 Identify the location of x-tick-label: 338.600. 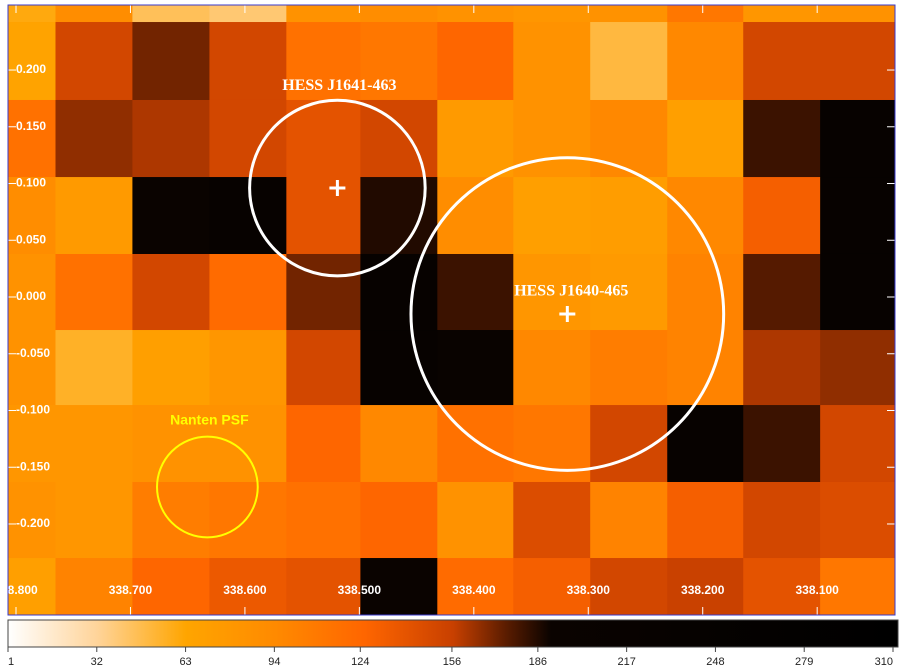
(245, 590).